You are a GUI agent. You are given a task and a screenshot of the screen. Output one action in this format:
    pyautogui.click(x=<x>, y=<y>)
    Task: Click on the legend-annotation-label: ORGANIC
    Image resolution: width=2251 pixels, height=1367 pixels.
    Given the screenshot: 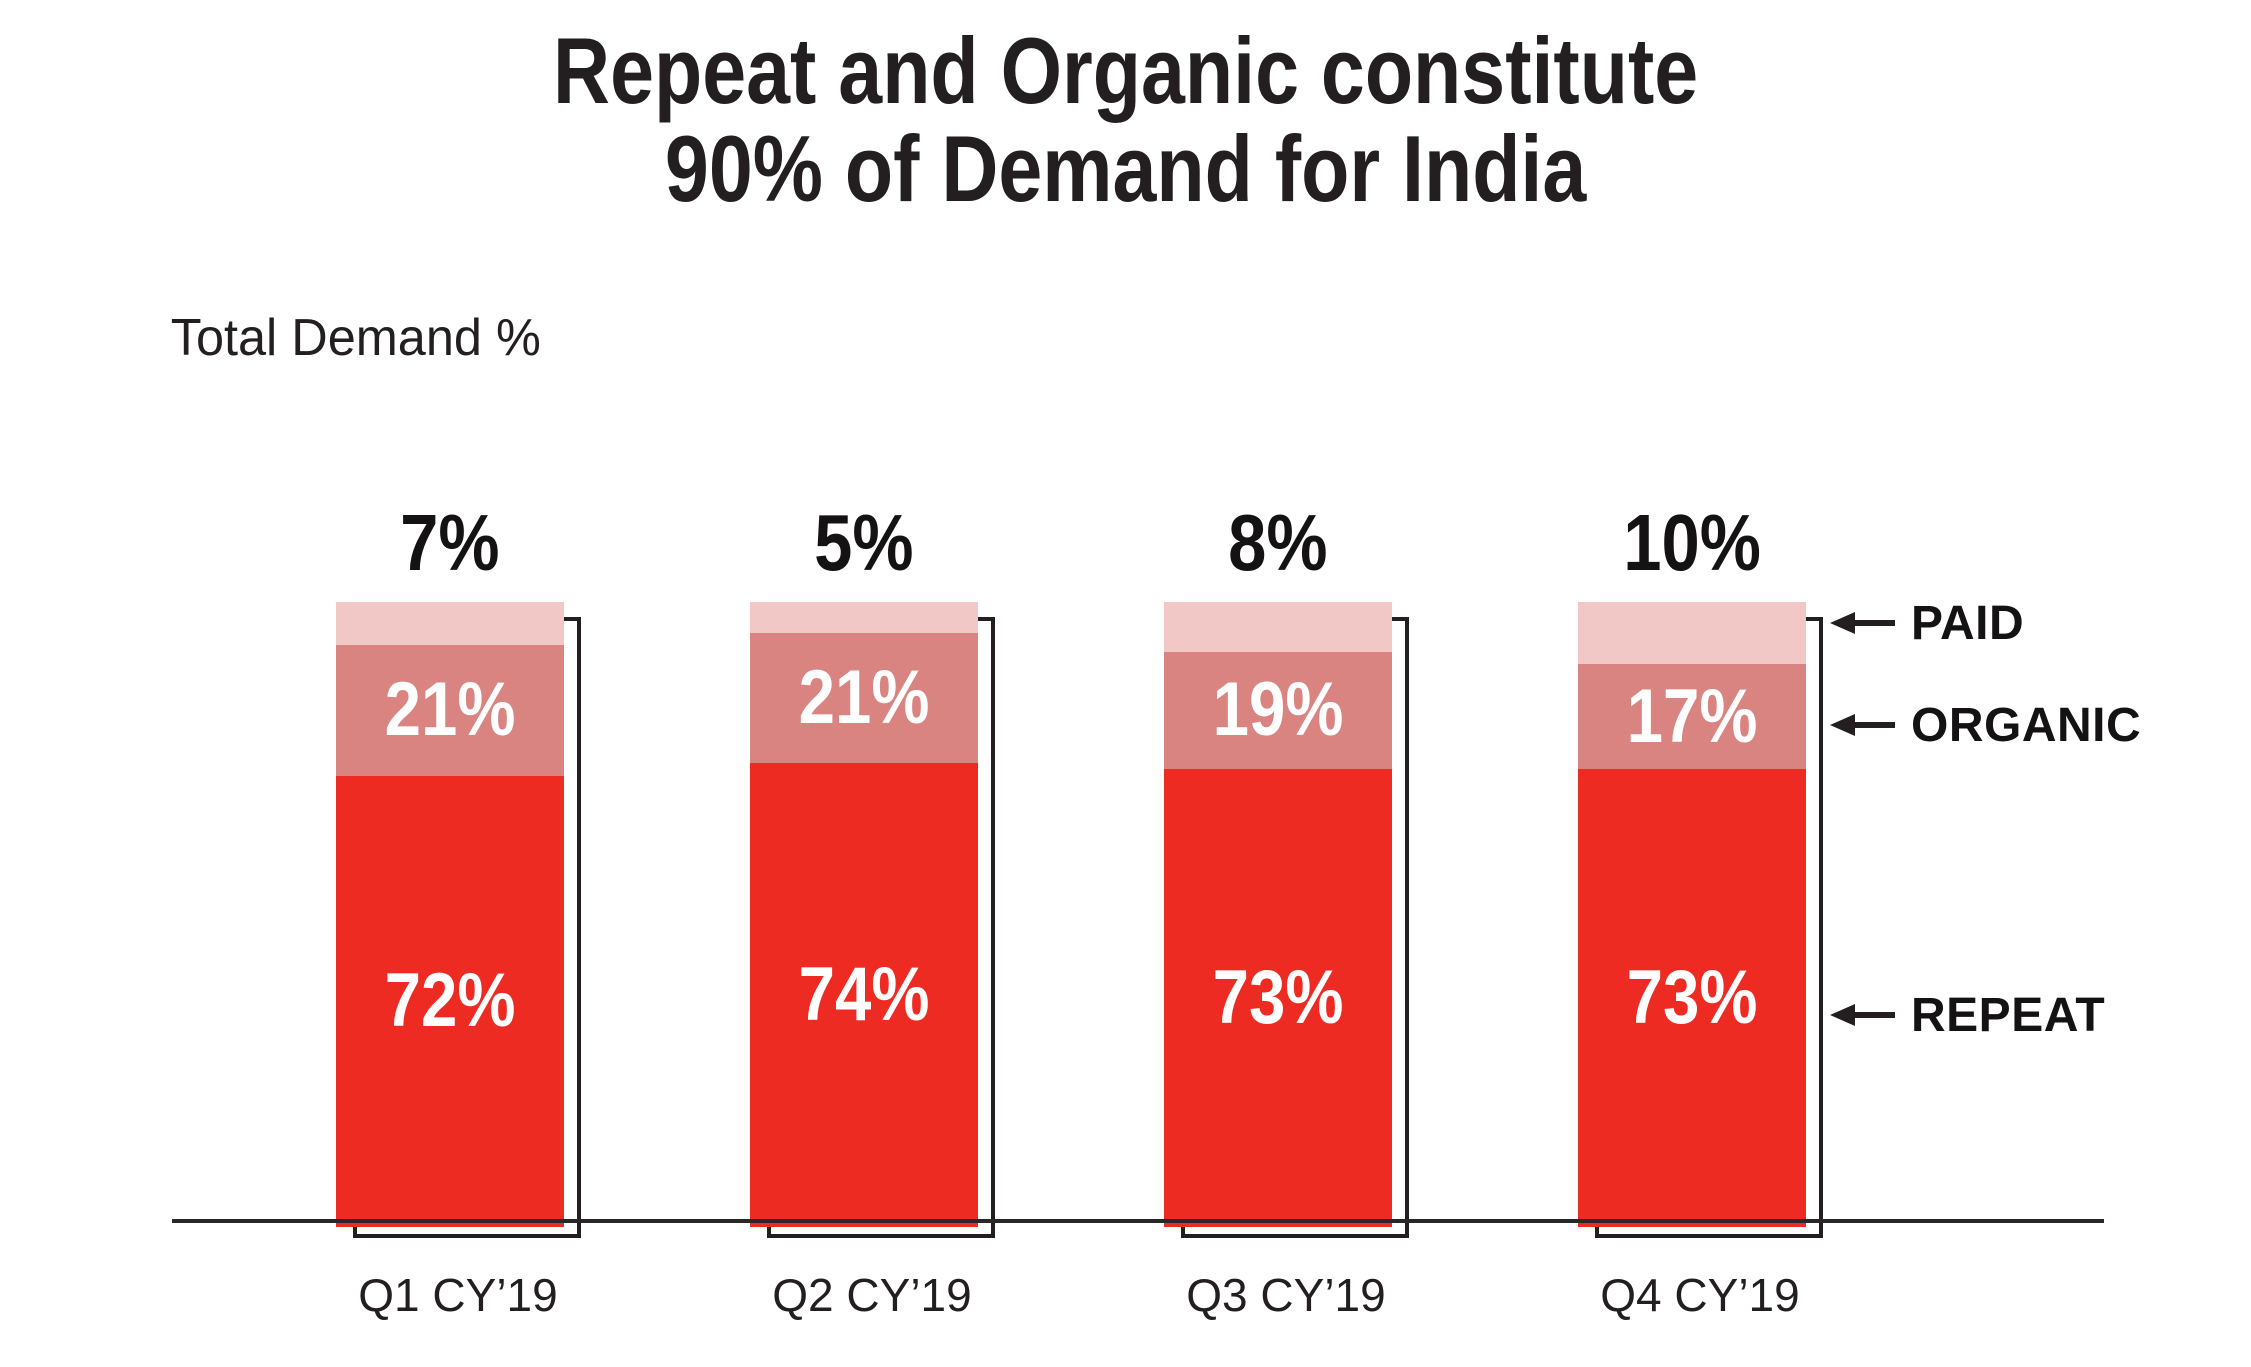 What is the action you would take?
    pyautogui.click(x=2026, y=725)
    